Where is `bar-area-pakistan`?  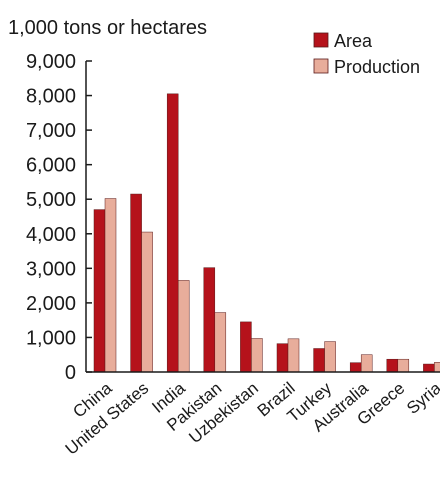 bar-area-pakistan is located at coordinates (209, 320).